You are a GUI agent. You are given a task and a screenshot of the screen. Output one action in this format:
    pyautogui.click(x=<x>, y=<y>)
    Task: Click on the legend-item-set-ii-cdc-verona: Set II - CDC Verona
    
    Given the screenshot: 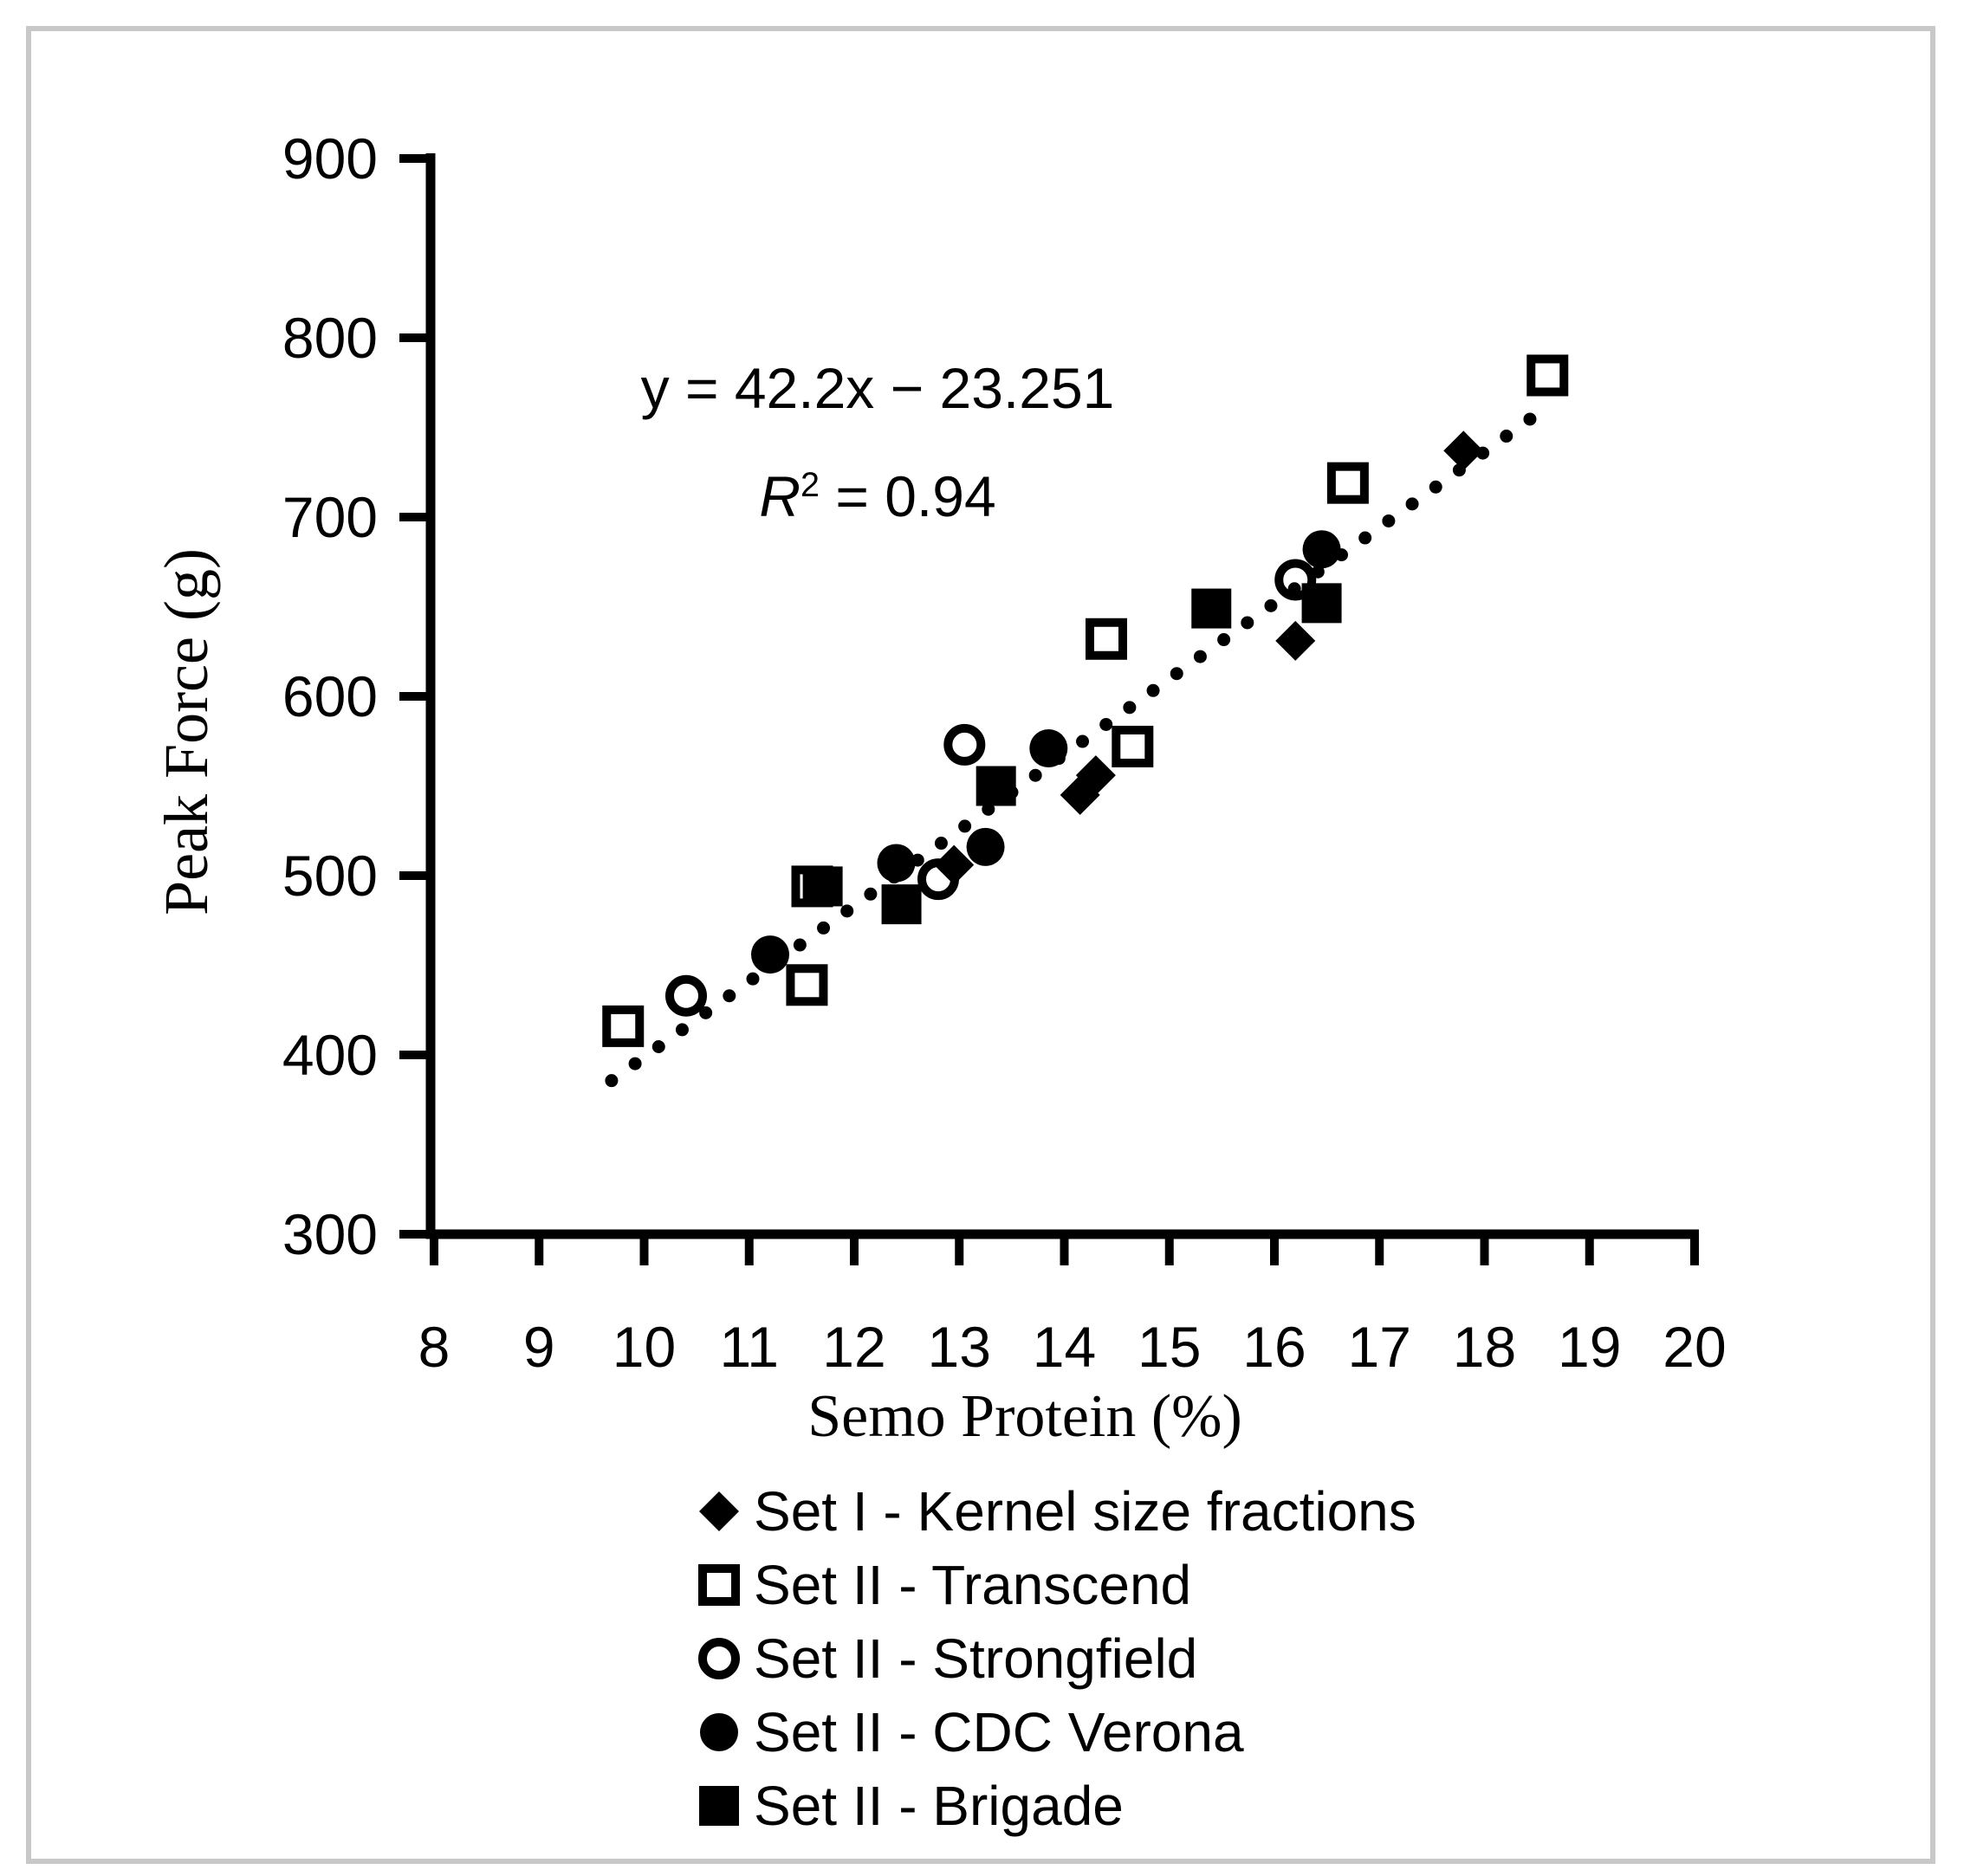 What is the action you would take?
    pyautogui.click(x=1053, y=1732)
    